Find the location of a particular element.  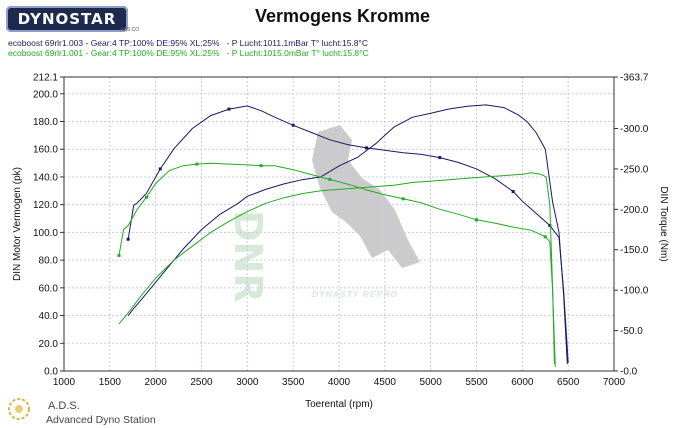

logo-subtext: ADS.CO is located at coordinates (130, 30).